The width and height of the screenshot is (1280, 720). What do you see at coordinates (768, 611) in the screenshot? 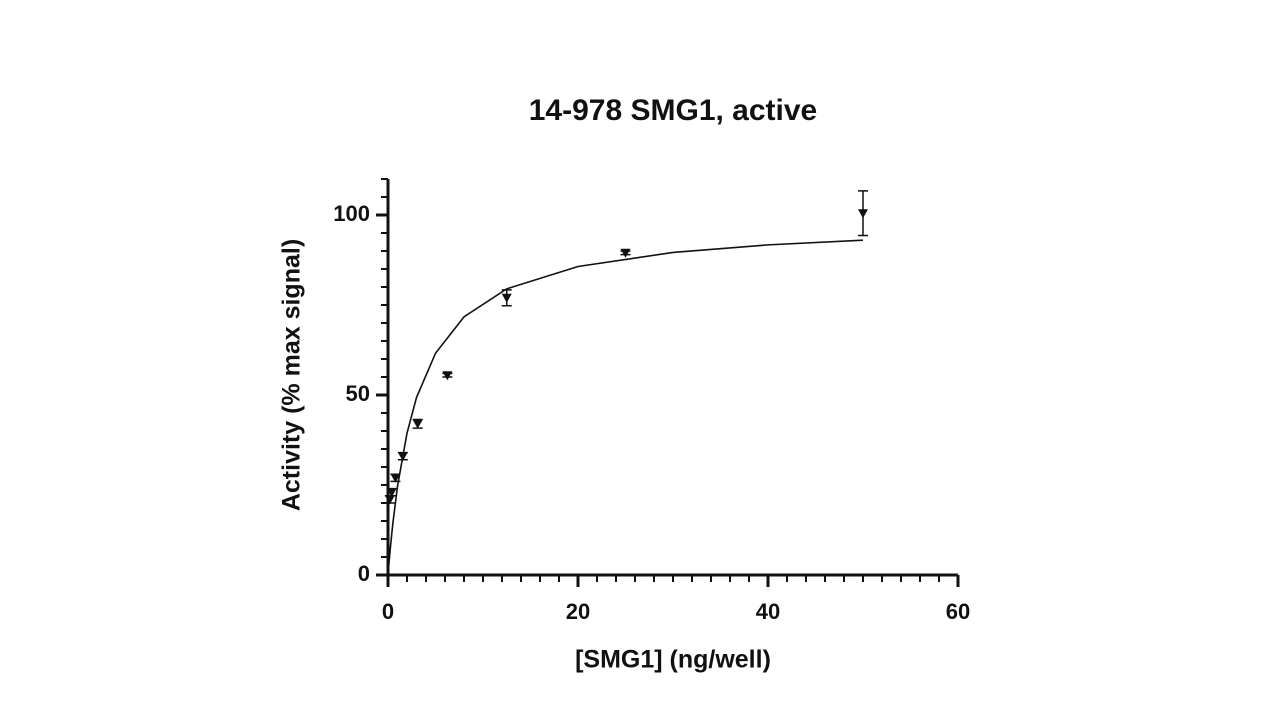
I see `x-tick-label: 40` at bounding box center [768, 611].